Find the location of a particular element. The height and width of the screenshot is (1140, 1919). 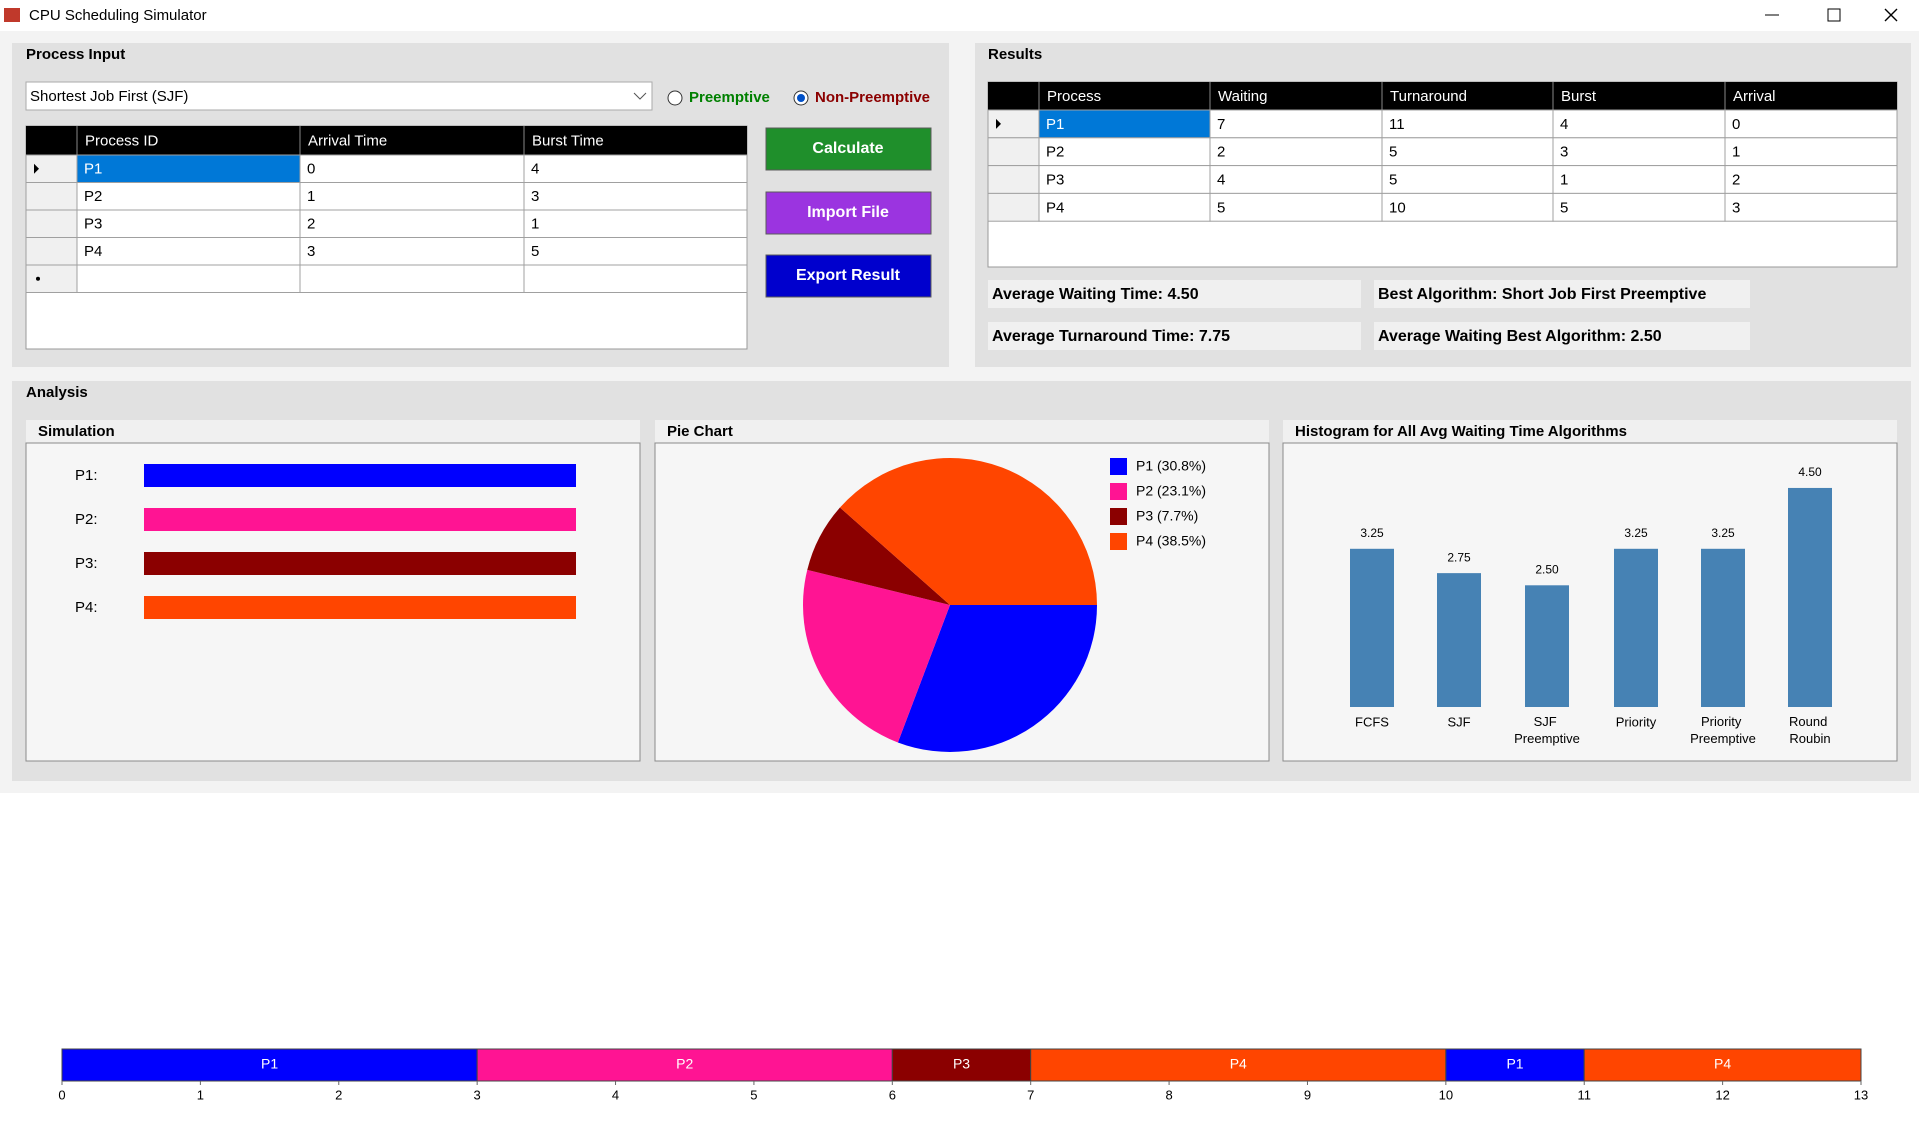

restore is located at coordinates (1834, 15).